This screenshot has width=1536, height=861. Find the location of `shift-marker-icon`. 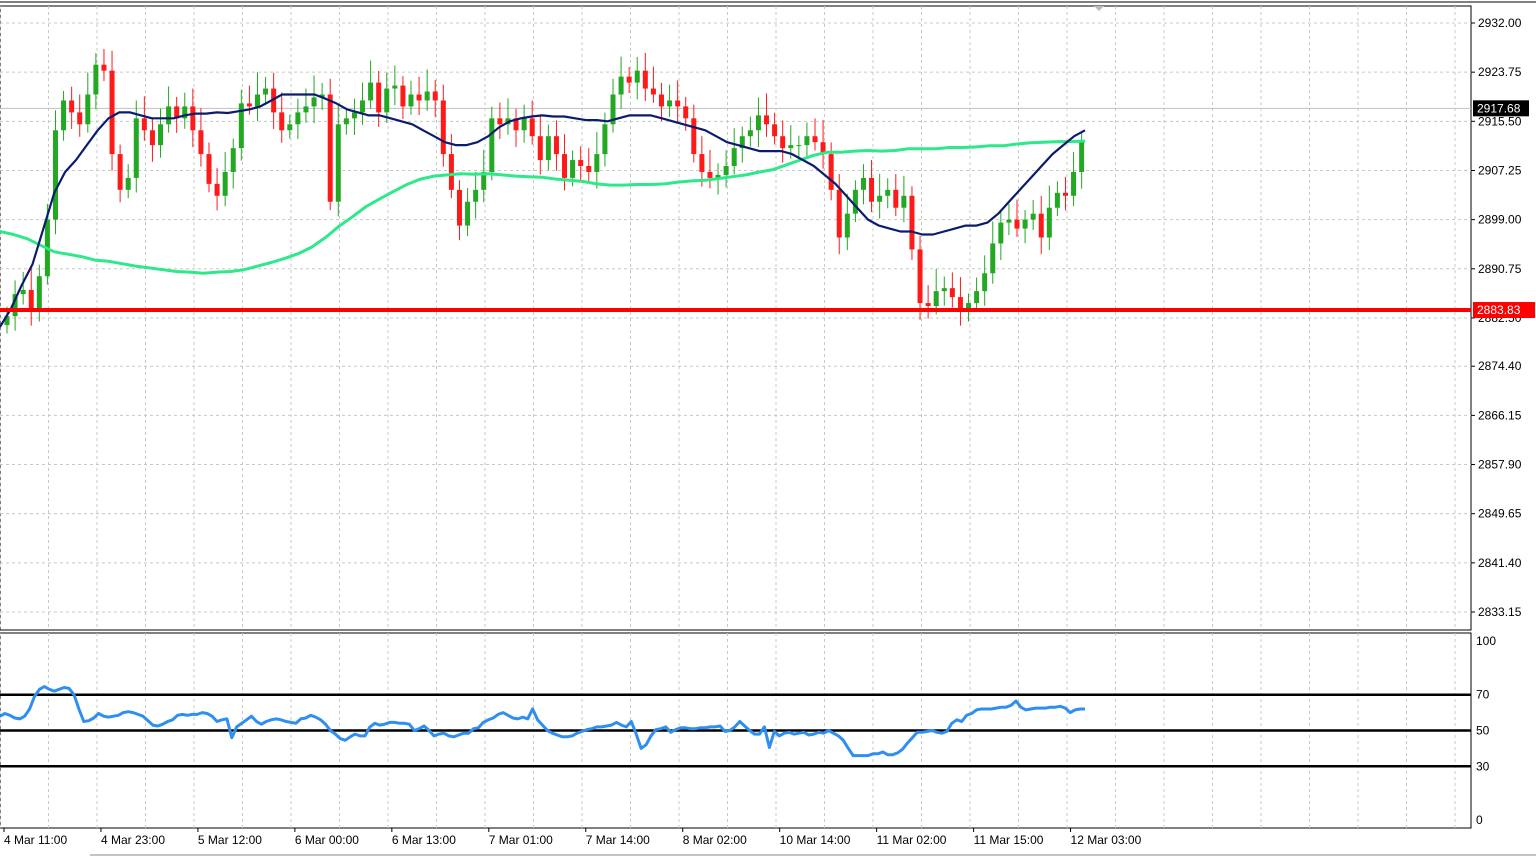

shift-marker-icon is located at coordinates (1099, 8).